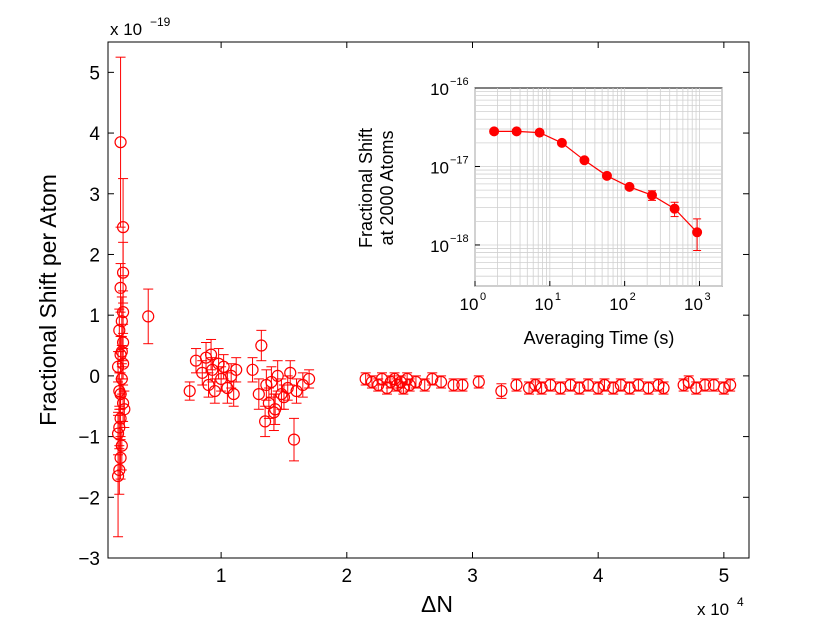 The width and height of the screenshot is (830, 624). I want to click on inset-series-line, so click(596, 181).